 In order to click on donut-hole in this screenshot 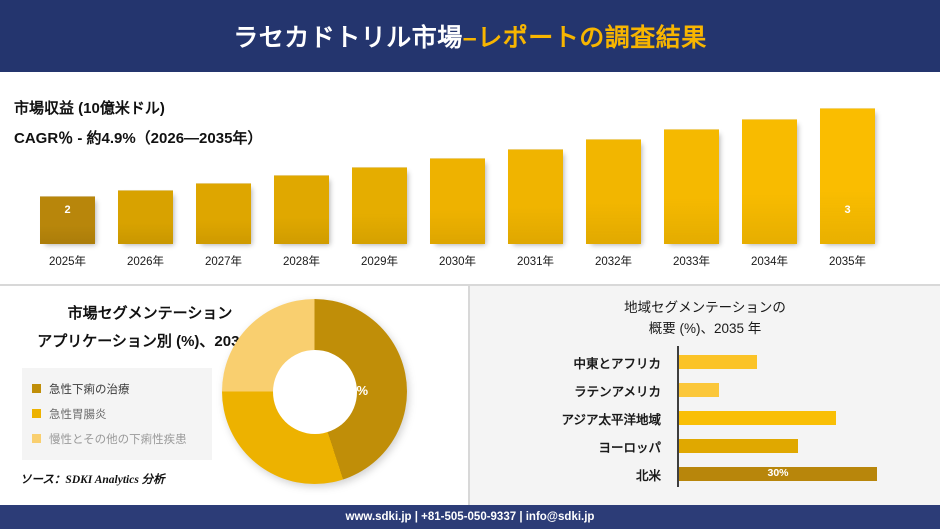, I will do `click(314, 391)`.